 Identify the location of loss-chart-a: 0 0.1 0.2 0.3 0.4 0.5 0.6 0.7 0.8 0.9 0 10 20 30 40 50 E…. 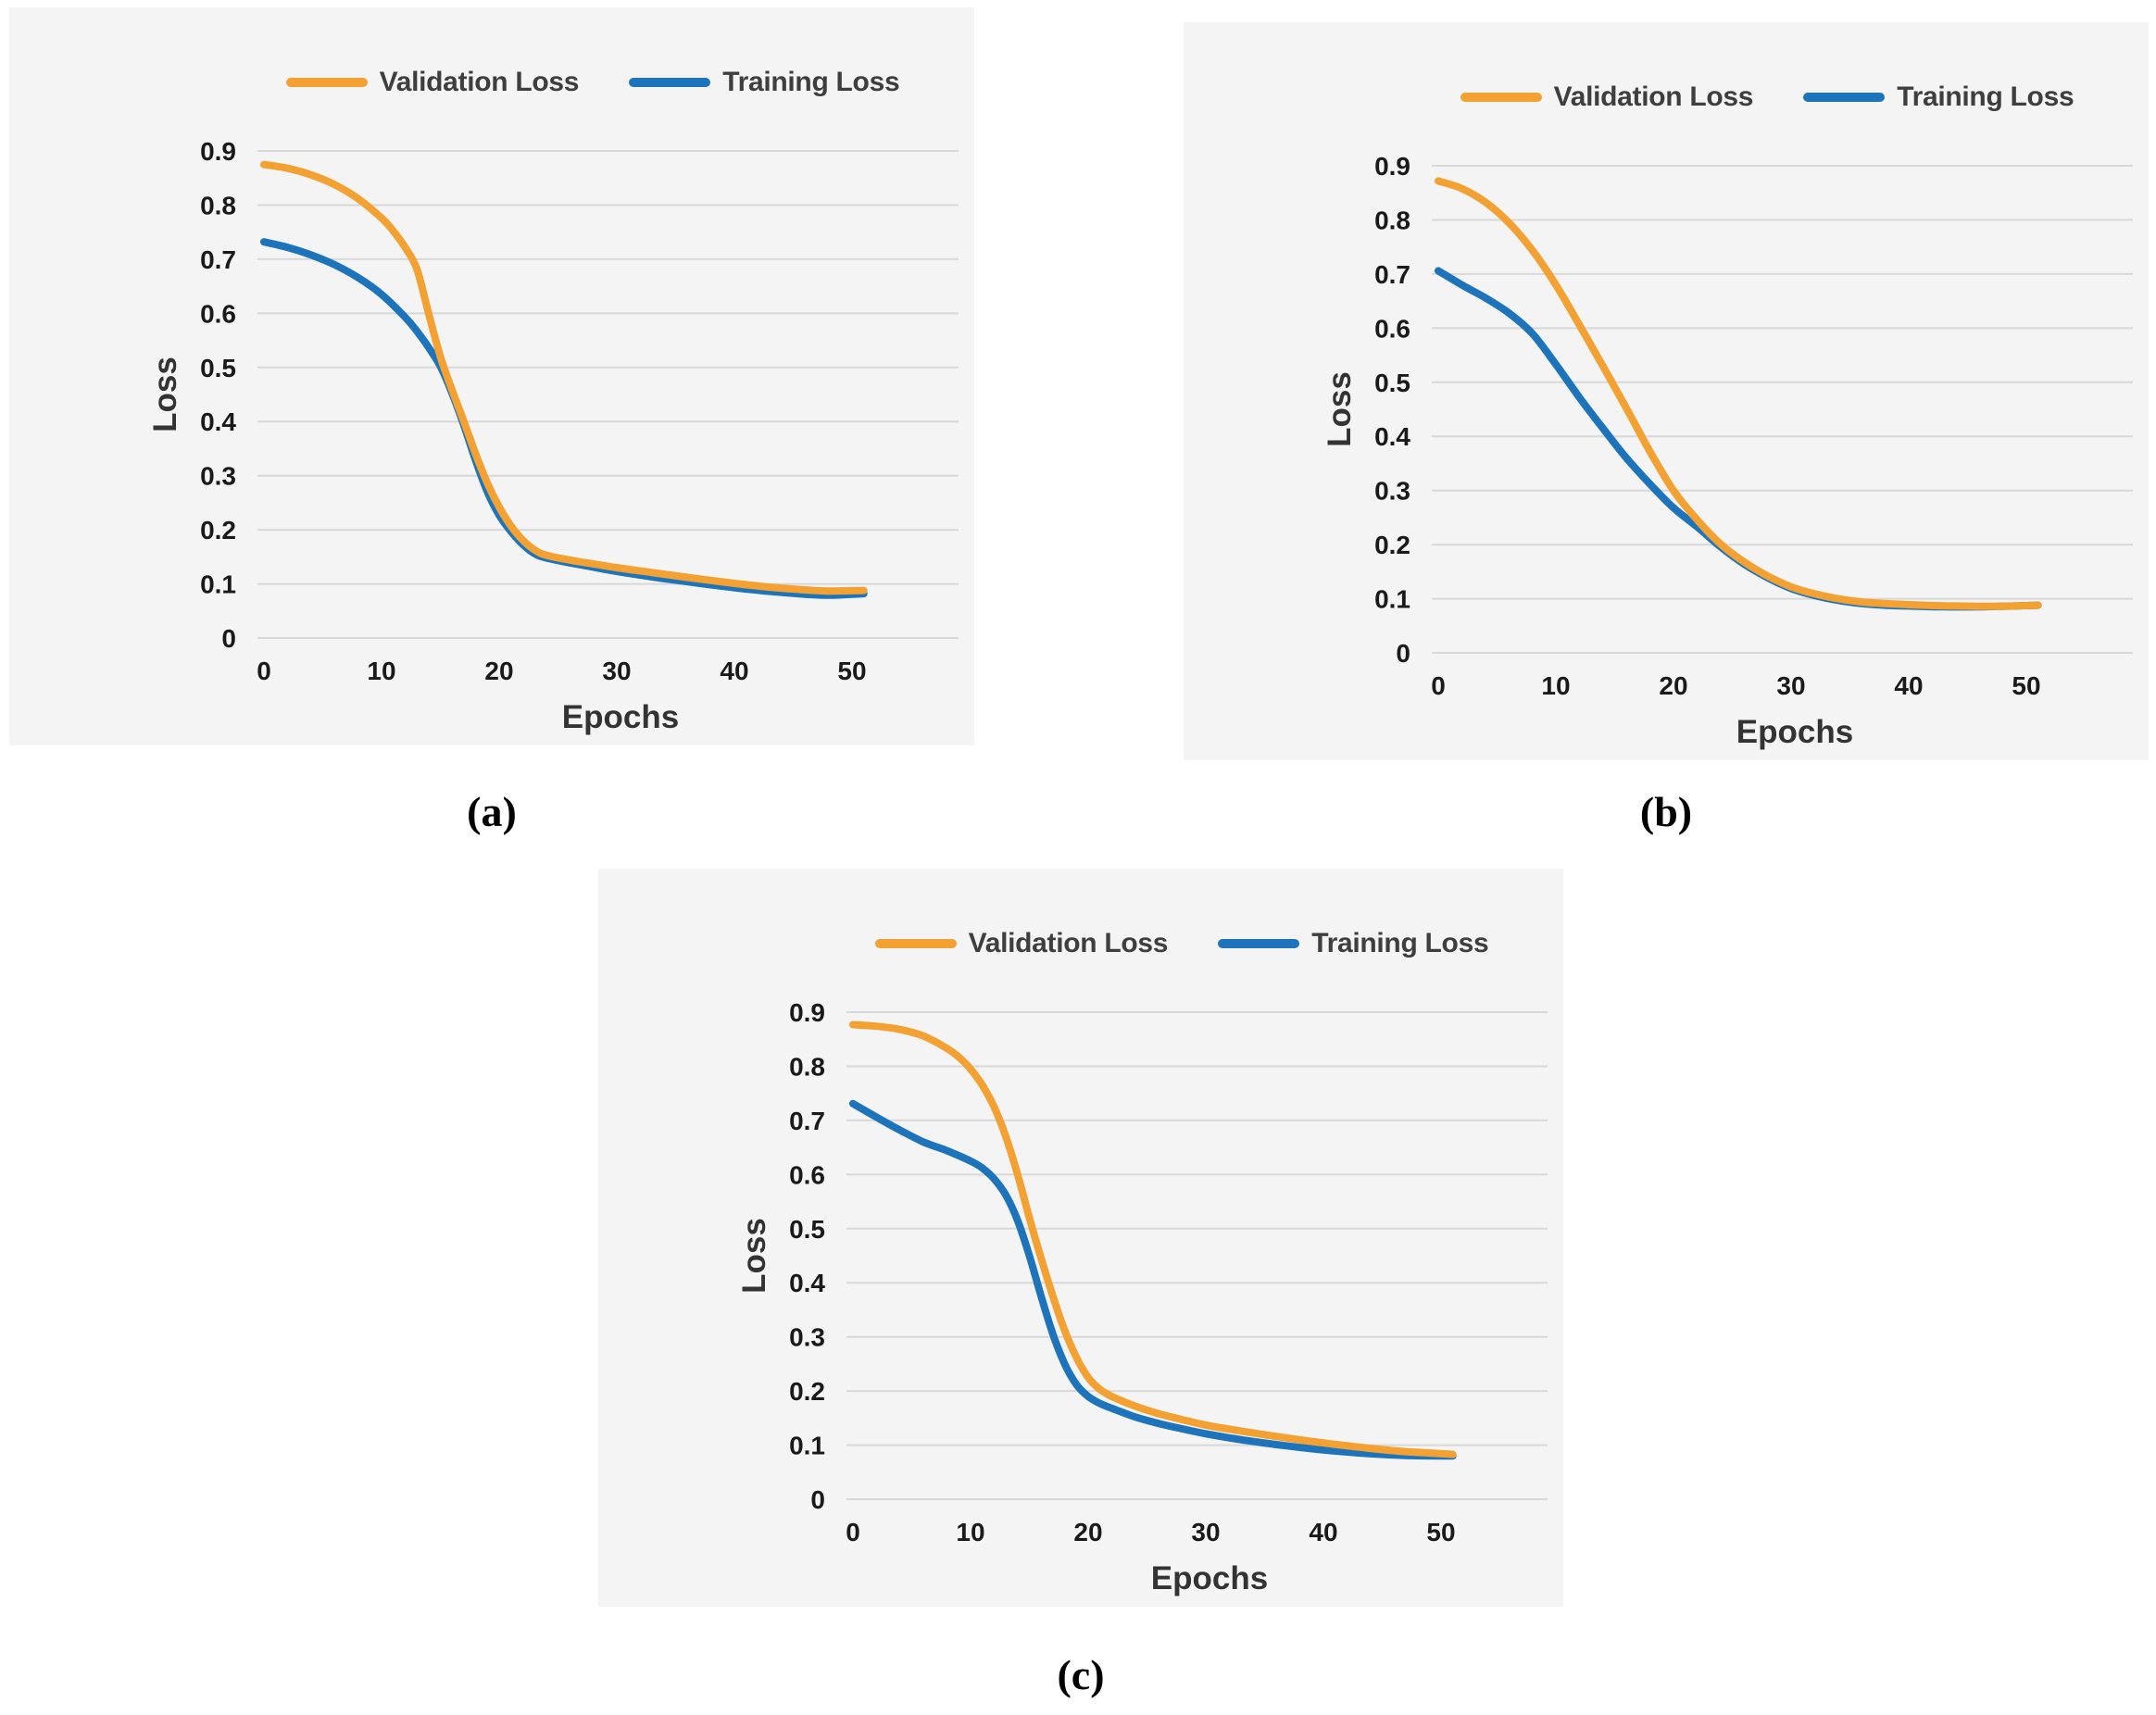
(553, 436).